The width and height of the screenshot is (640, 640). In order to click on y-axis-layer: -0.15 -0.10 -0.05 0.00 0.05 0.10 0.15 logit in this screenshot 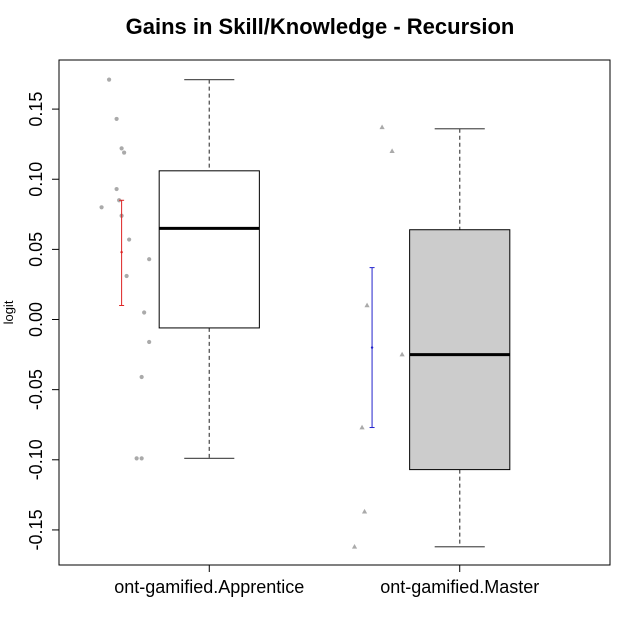, I will do `click(30, 321)`.